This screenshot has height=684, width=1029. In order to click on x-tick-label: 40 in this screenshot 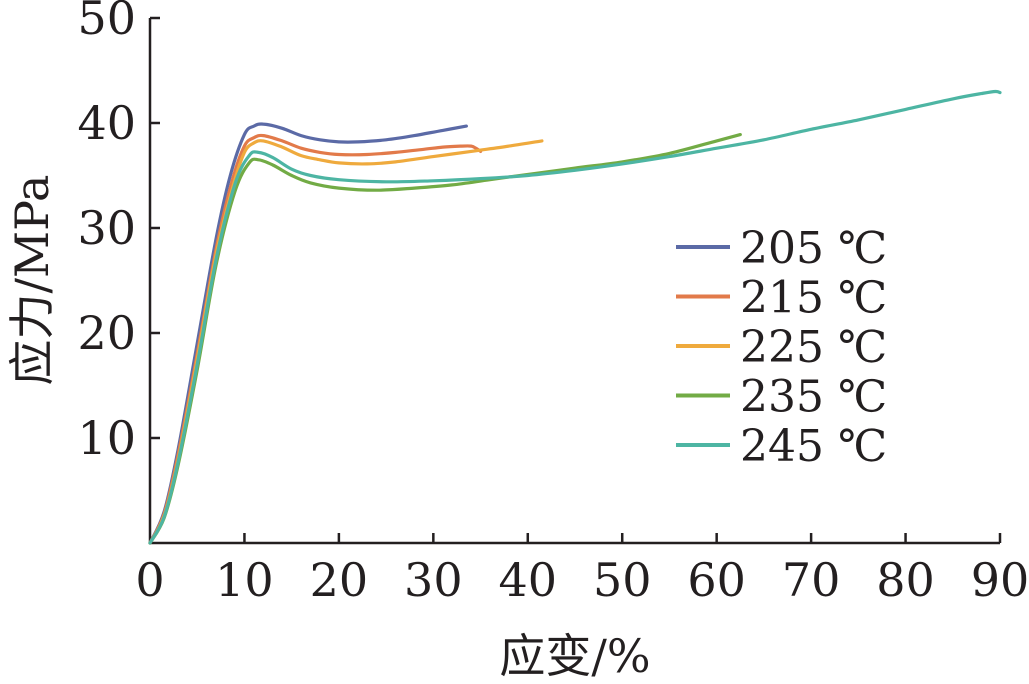, I will do `click(528, 580)`.